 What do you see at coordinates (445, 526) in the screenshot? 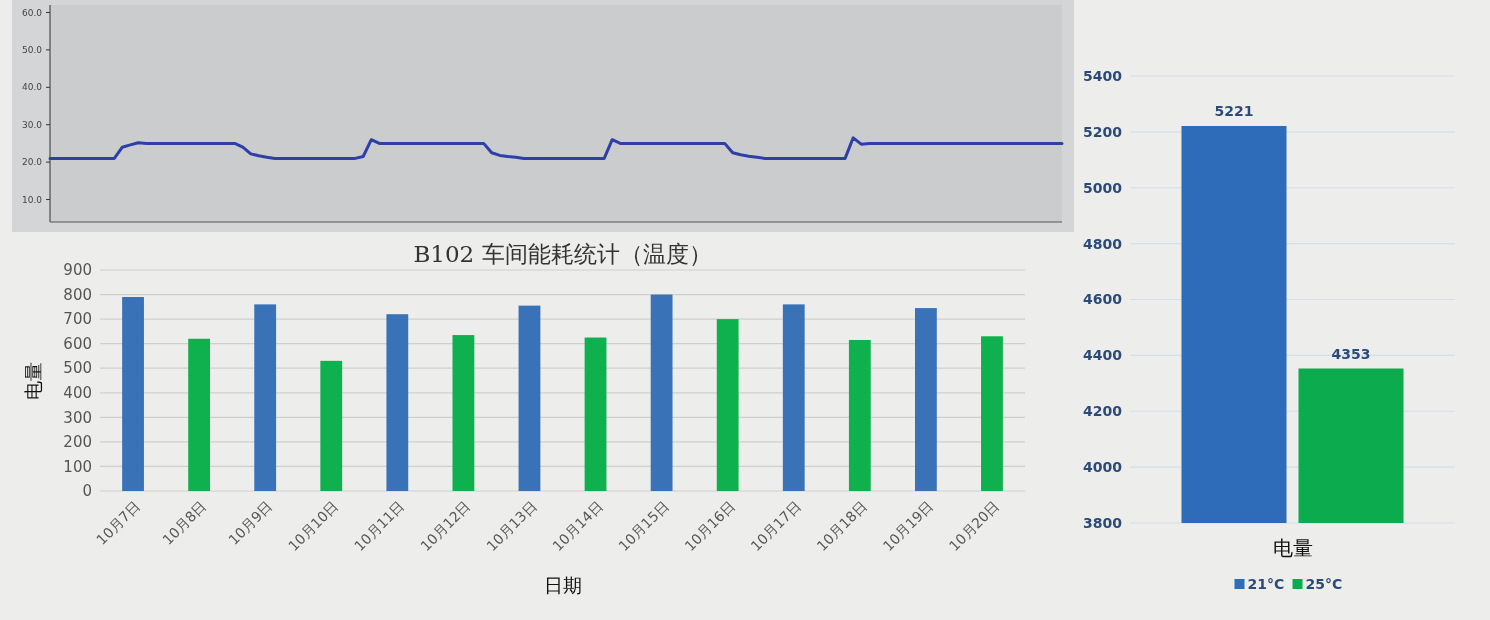
I see `x-tick-label: 10月12日` at bounding box center [445, 526].